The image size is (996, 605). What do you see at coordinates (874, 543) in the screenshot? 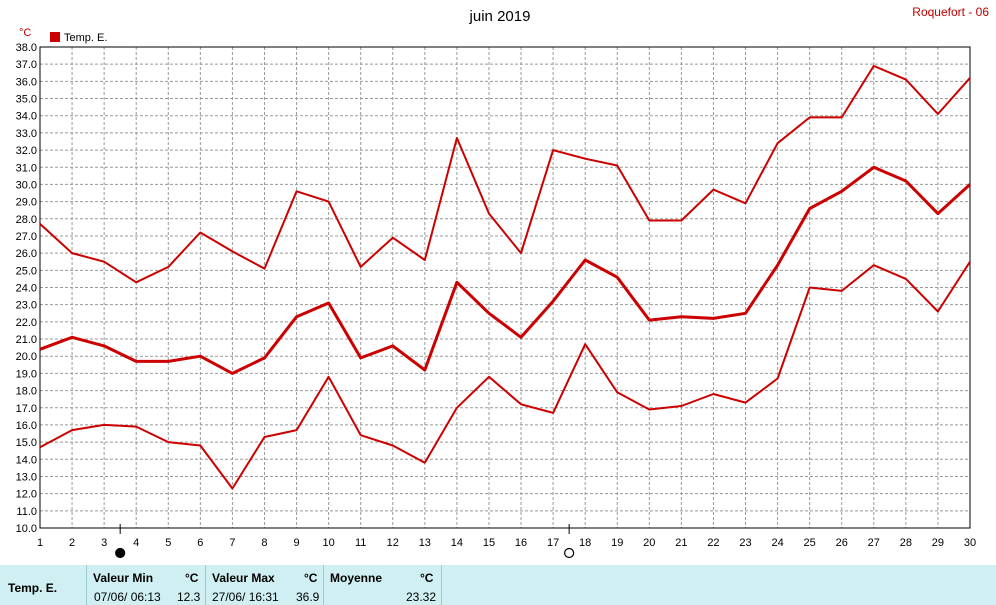
I see `x-tick-label: 27` at bounding box center [874, 543].